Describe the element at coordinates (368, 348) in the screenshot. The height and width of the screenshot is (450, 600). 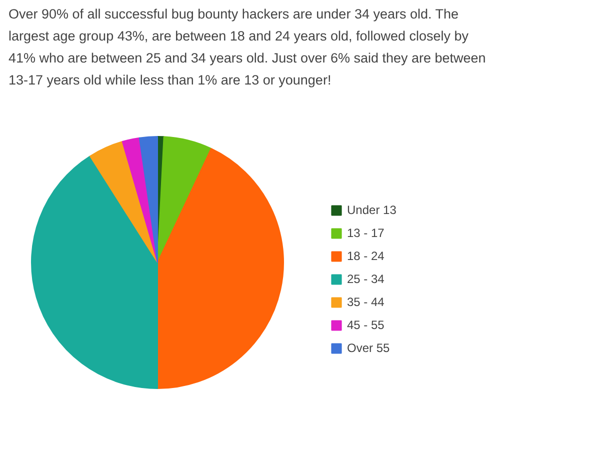
I see `legend-label: Over 55` at that location.